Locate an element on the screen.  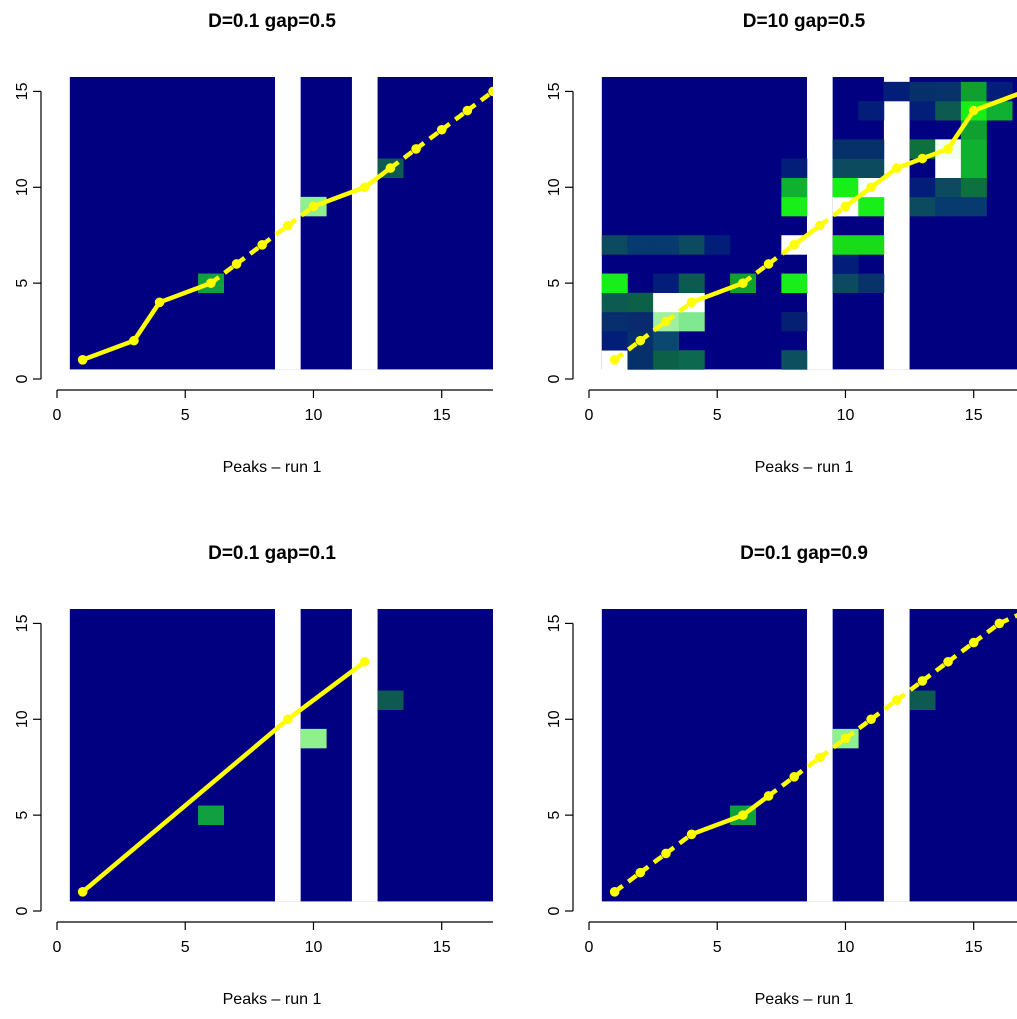
x-tick-label: 0 is located at coordinates (589, 947).